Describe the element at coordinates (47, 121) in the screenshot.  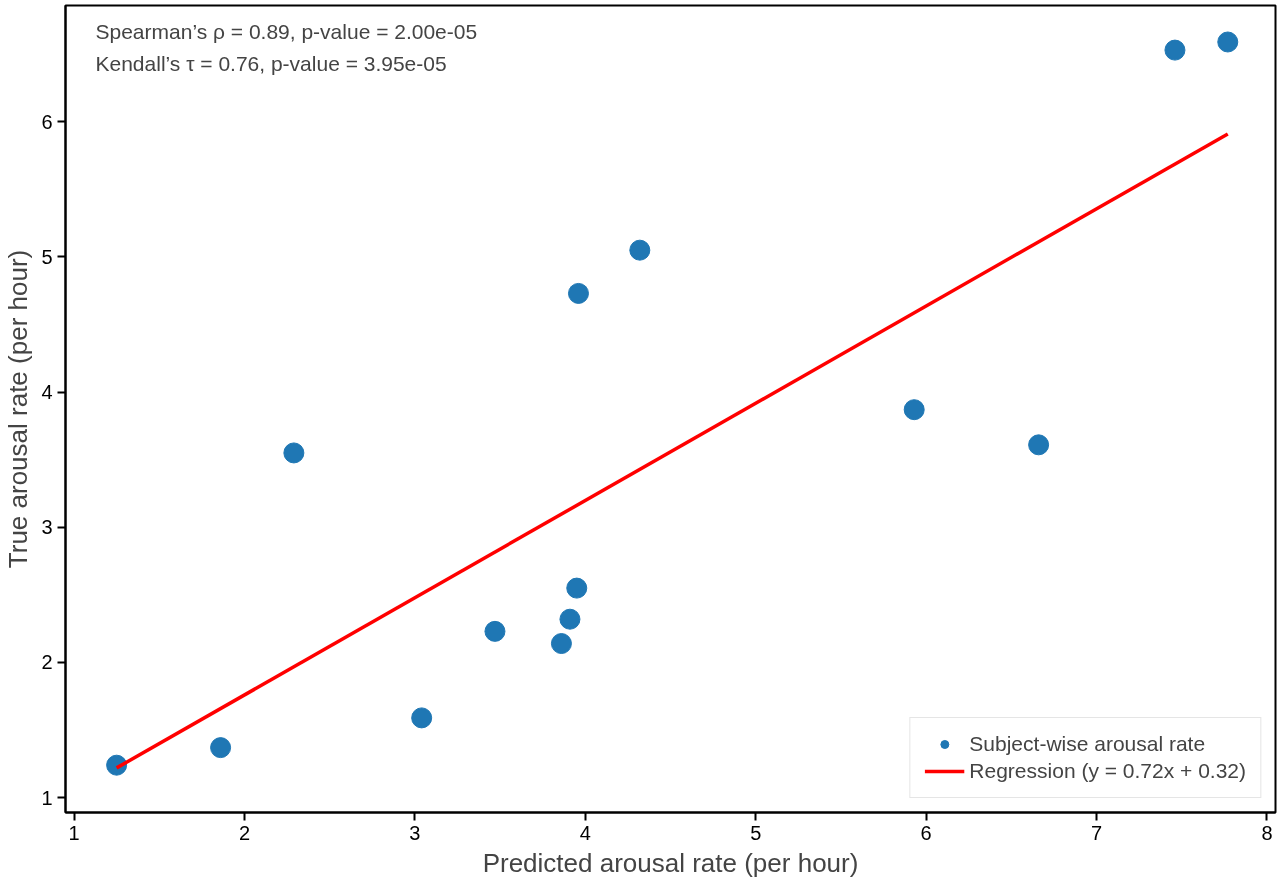
I see `y-tick-label: 6` at that location.